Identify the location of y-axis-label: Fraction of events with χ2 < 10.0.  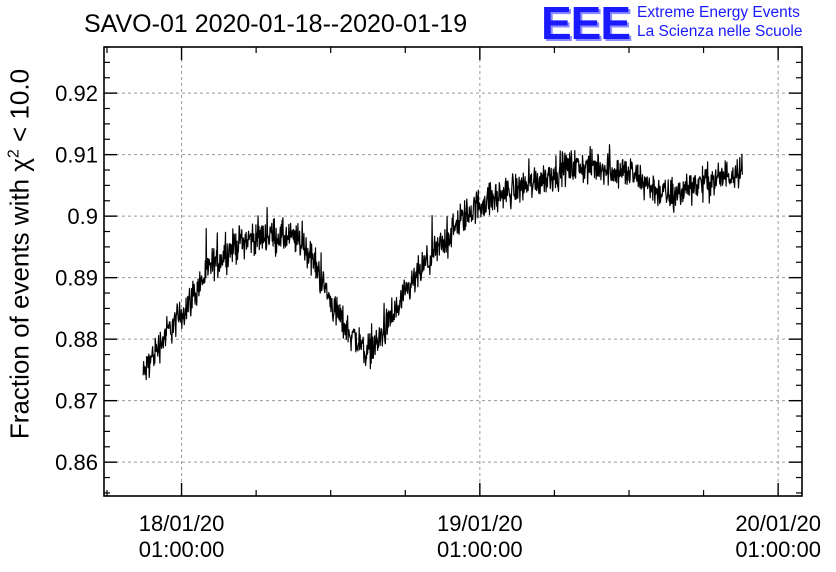
(20, 254).